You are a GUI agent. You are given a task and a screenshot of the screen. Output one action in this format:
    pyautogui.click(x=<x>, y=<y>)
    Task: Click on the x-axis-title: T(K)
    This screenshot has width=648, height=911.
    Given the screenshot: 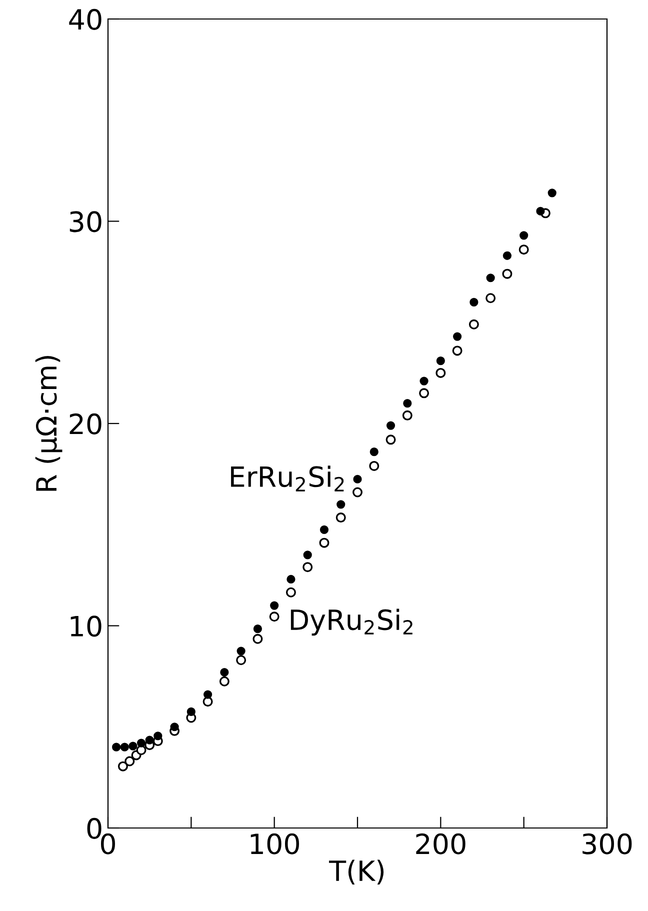 What is the action you would take?
    pyautogui.click(x=356, y=872)
    